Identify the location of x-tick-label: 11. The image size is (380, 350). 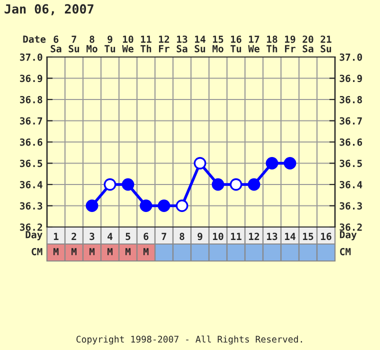
(236, 236).